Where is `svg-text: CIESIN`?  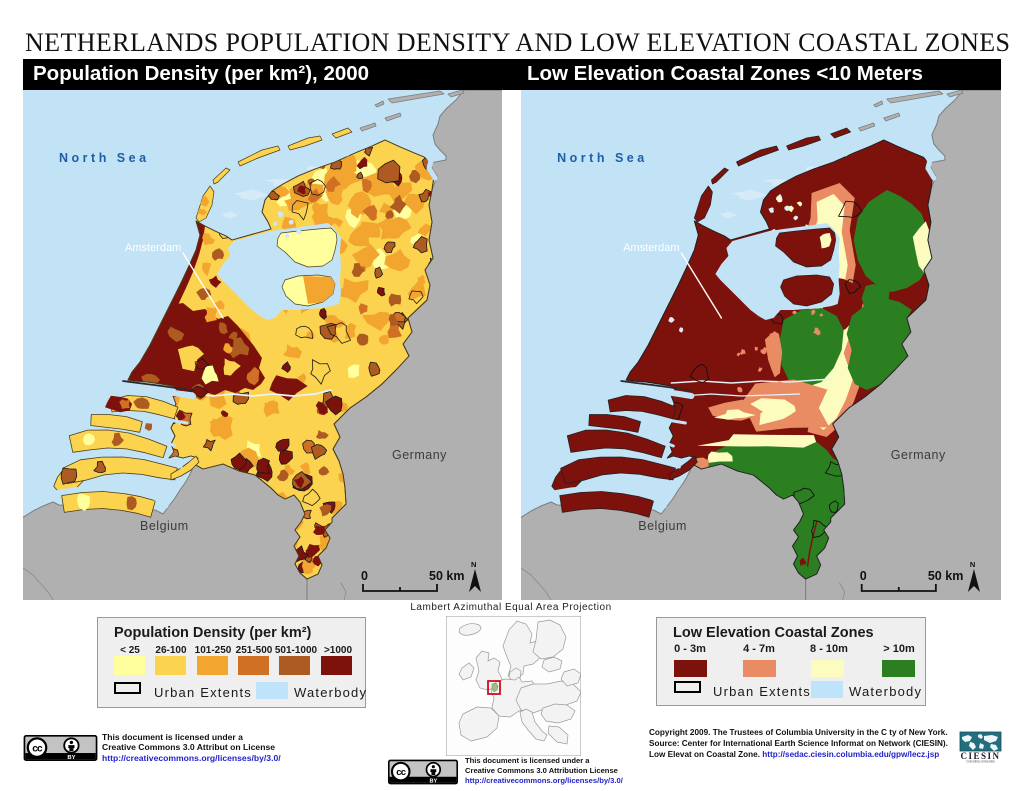
svg-text: CIESIN is located at coordinates (980, 756).